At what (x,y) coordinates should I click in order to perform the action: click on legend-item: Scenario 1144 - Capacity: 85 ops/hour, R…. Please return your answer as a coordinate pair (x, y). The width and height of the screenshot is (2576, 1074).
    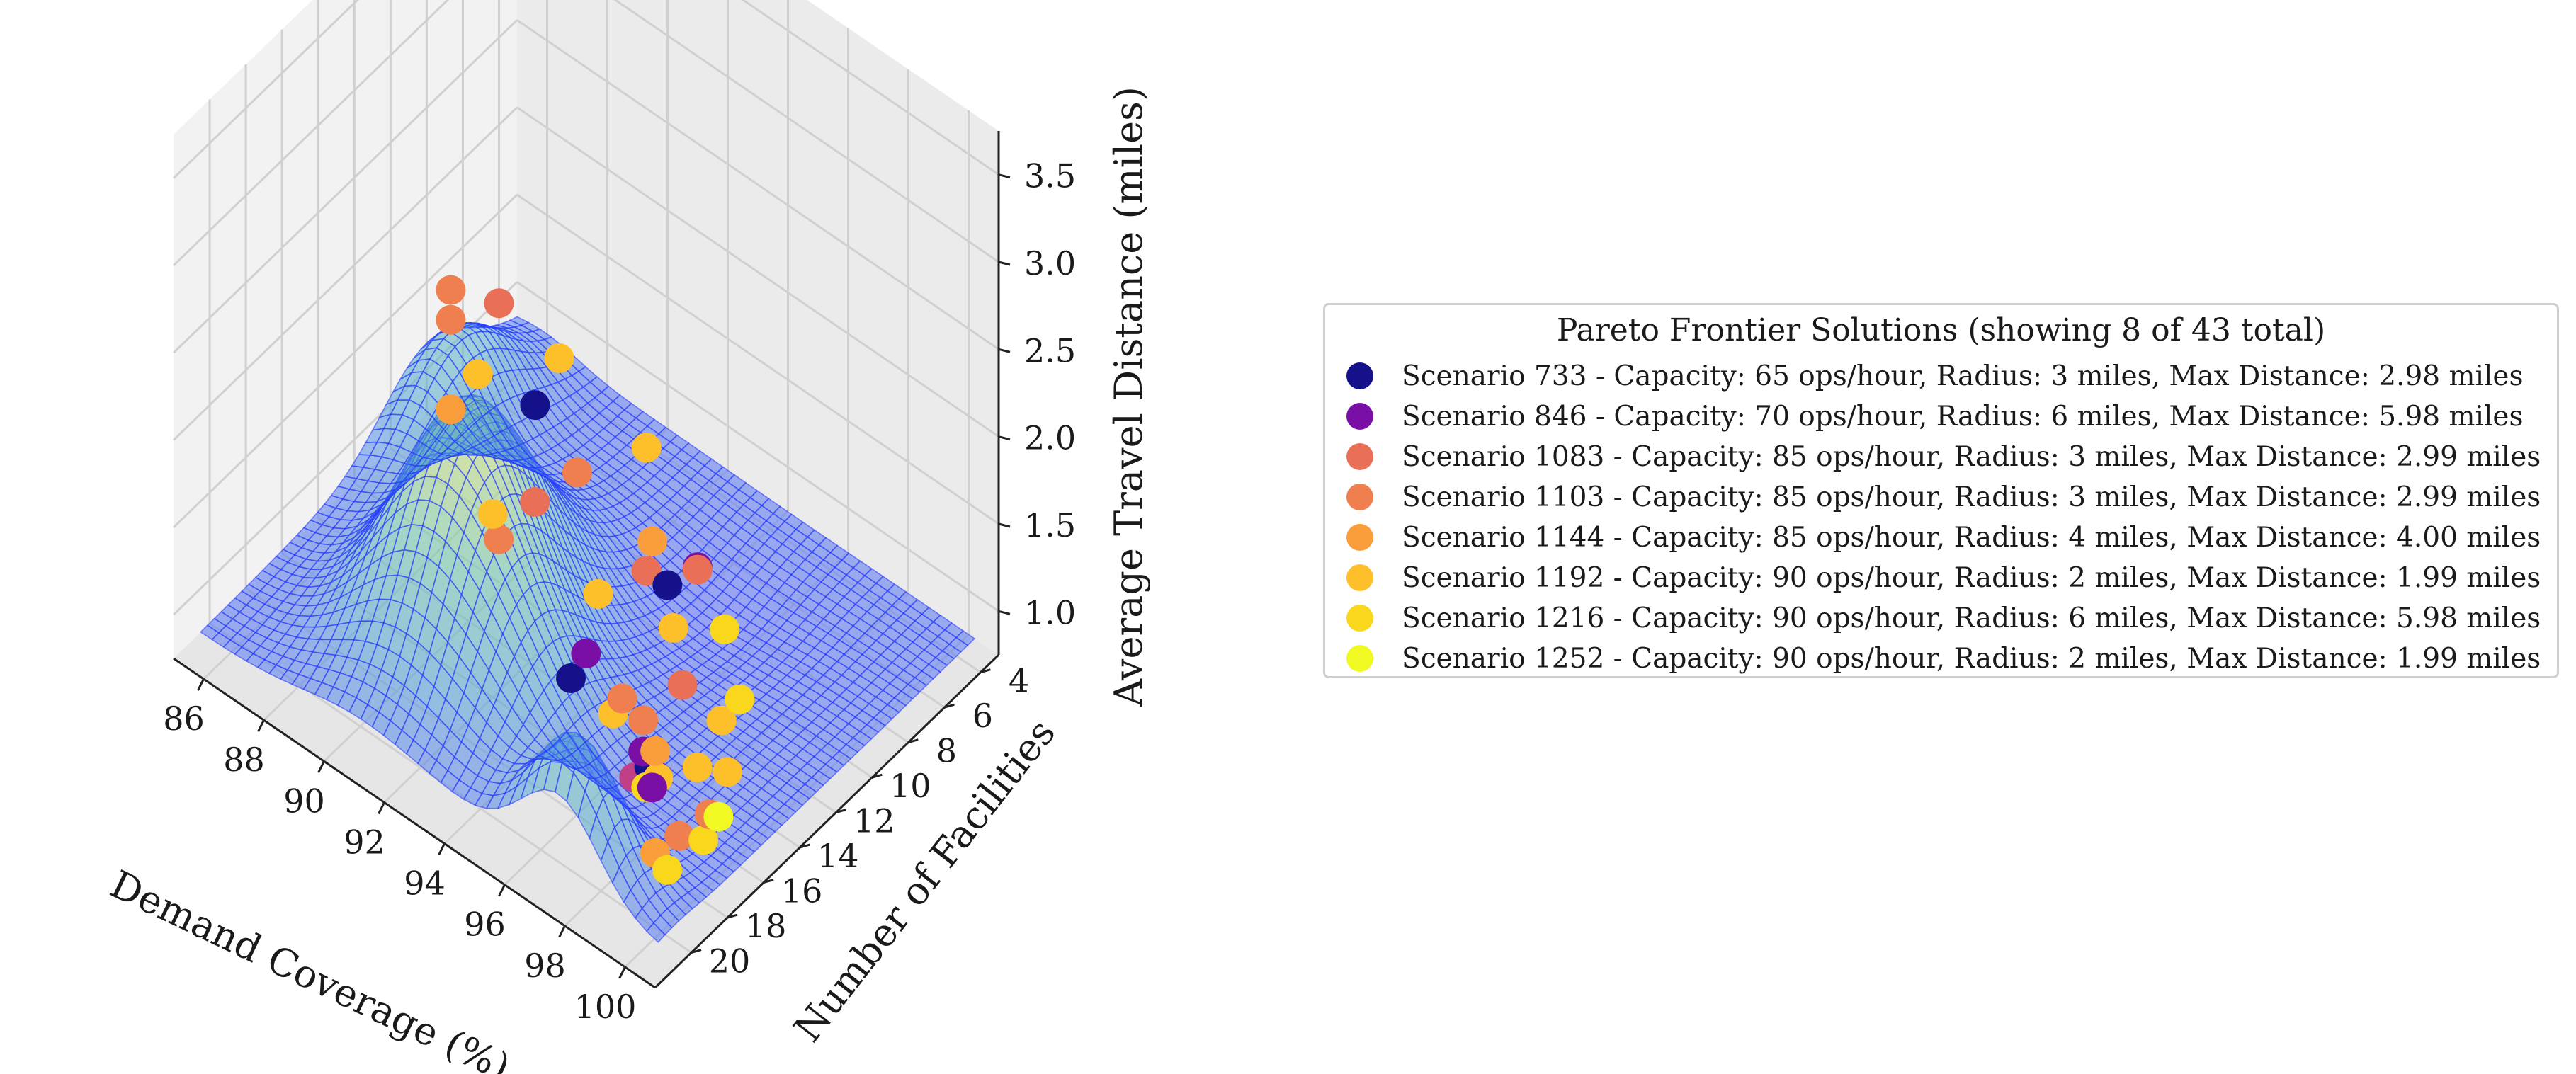
    Looking at the image, I should click on (1943, 537).